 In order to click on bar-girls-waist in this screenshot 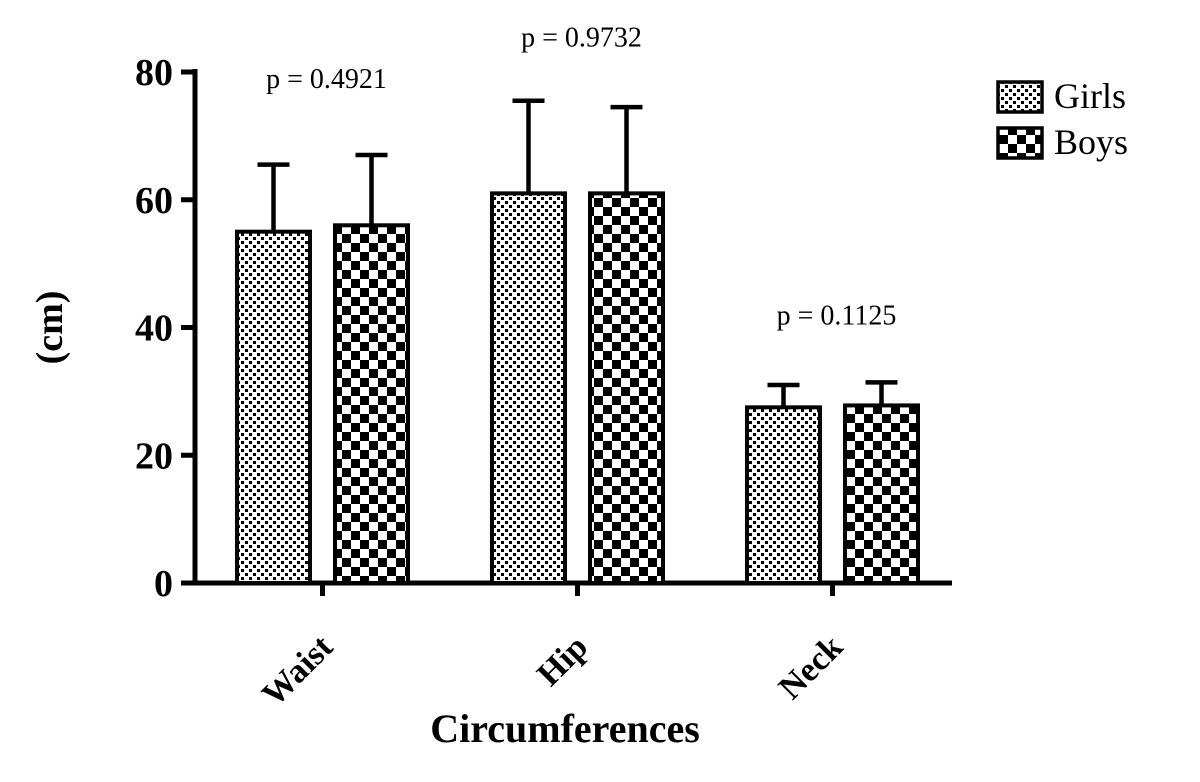, I will do `click(273, 407)`.